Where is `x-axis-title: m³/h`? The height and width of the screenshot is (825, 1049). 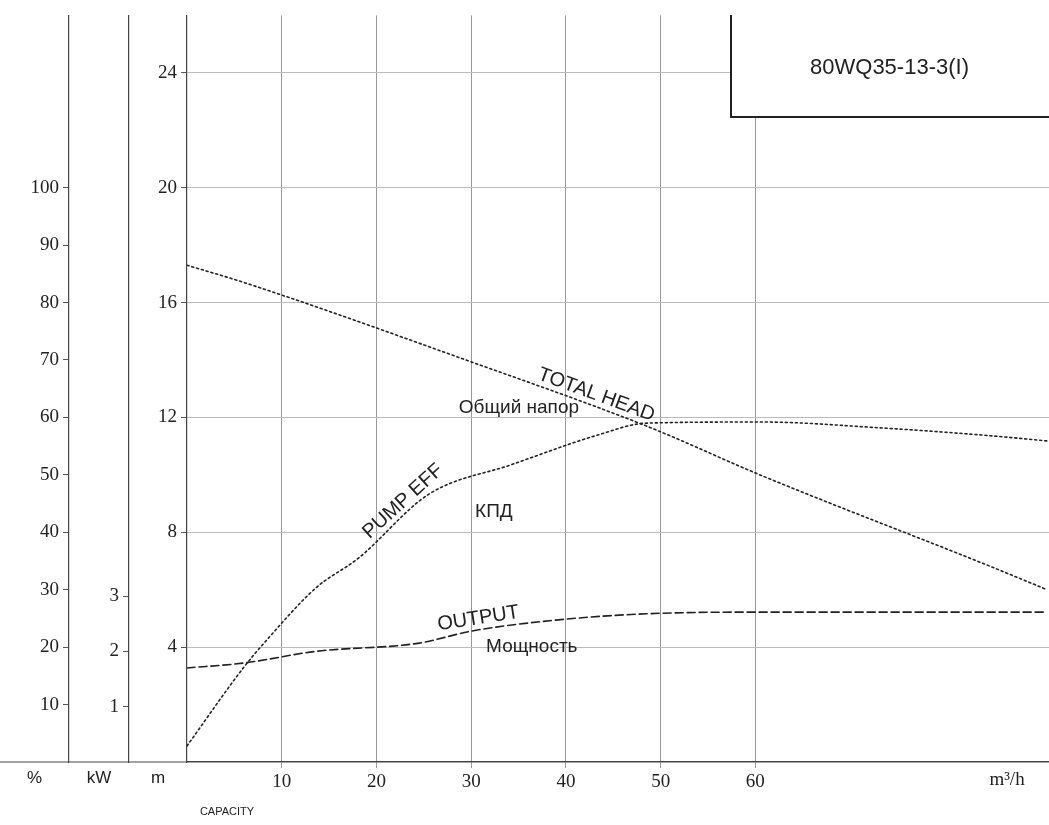 x-axis-title: m³/h is located at coordinates (1007, 778).